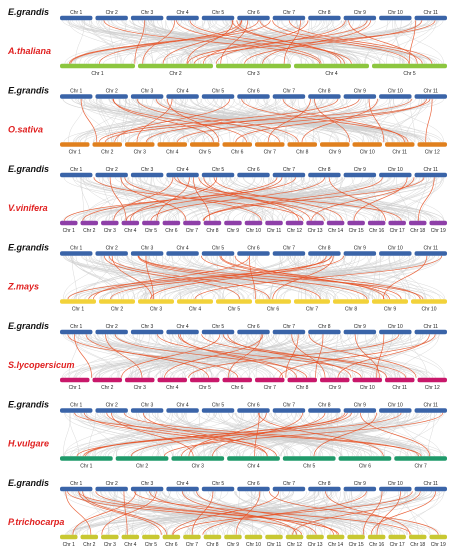 The width and height of the screenshot is (455, 550). What do you see at coordinates (294, 231) in the screenshot?
I see `target-chromosome-label: Chr 12` at bounding box center [294, 231].